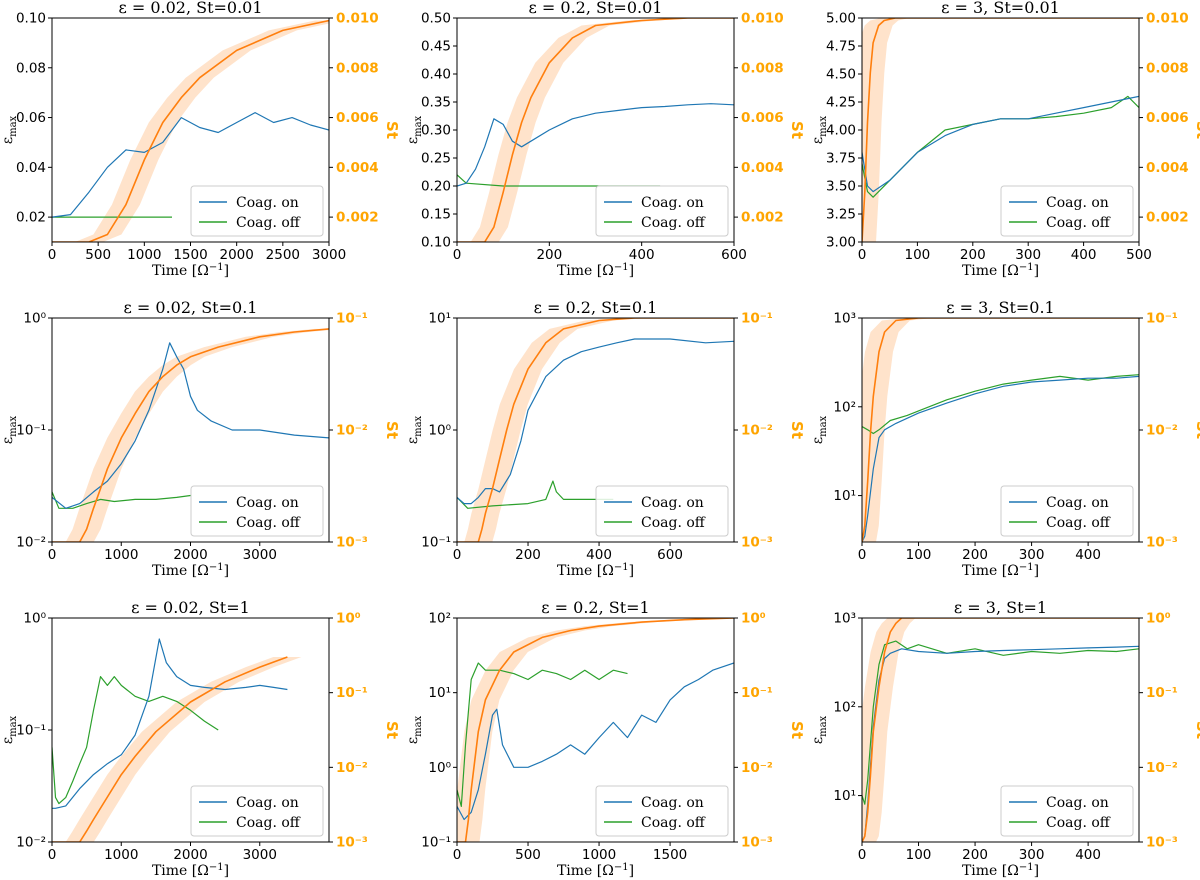 The height and width of the screenshot is (880, 1200). Describe the element at coordinates (595, 607) in the screenshot. I see `chart-title: ε = 0.2, St=1` at that location.